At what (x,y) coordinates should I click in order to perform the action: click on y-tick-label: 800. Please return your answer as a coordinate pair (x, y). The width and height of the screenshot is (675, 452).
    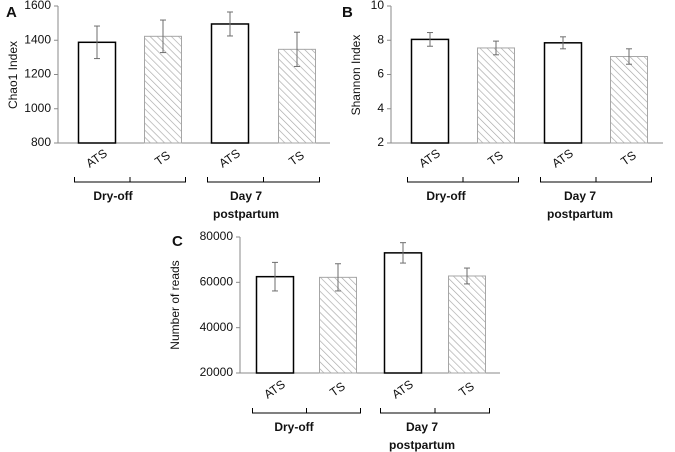
    Looking at the image, I should click on (41, 142).